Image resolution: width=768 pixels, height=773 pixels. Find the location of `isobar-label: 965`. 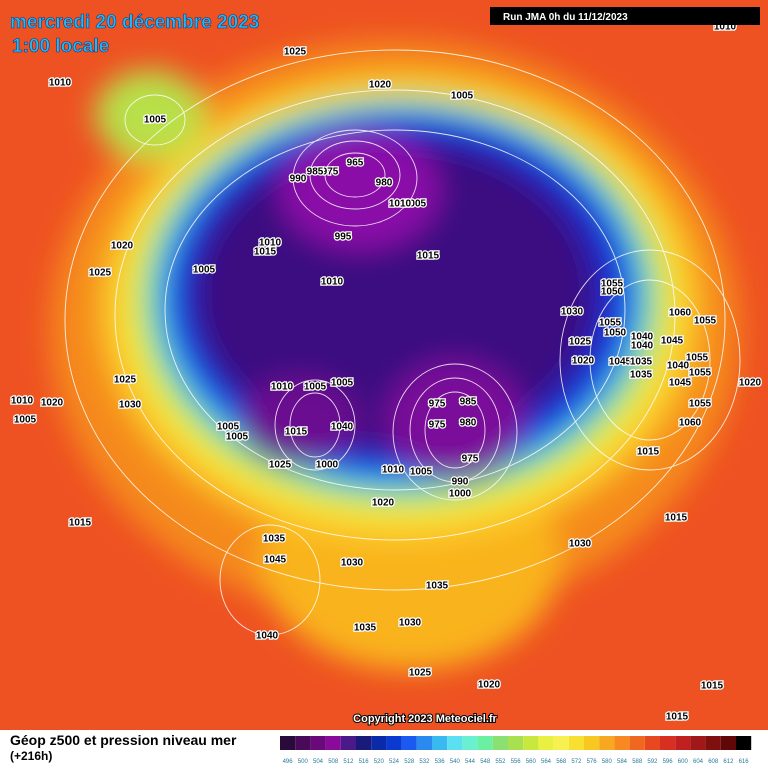

isobar-label: 965 is located at coordinates (355, 163).